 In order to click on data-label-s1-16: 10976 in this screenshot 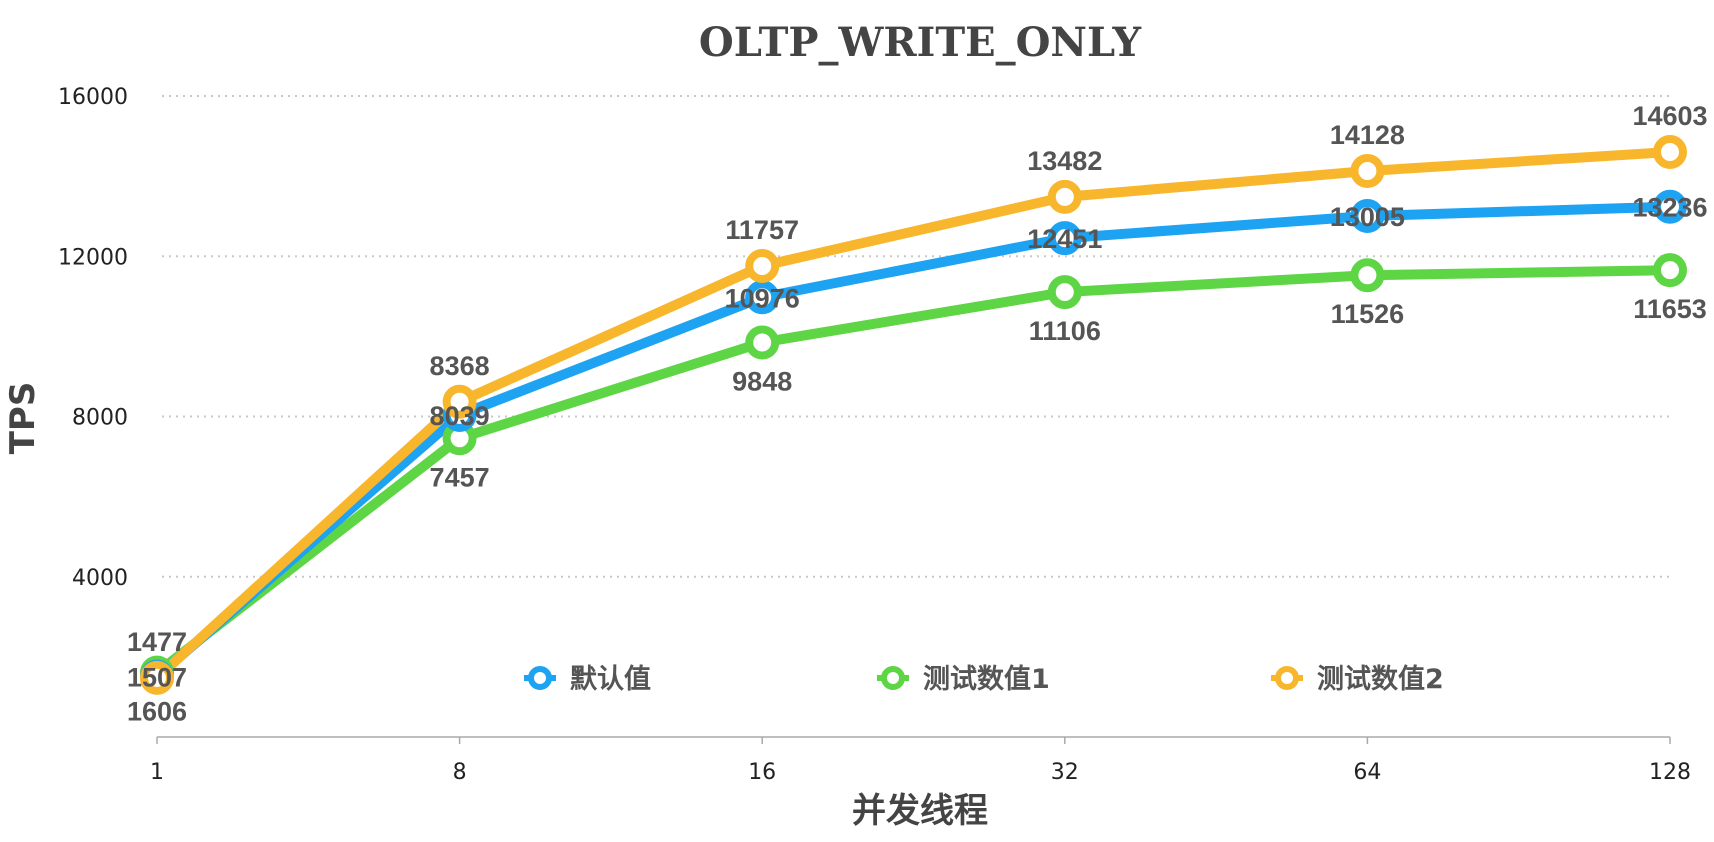, I will do `click(762, 298)`.